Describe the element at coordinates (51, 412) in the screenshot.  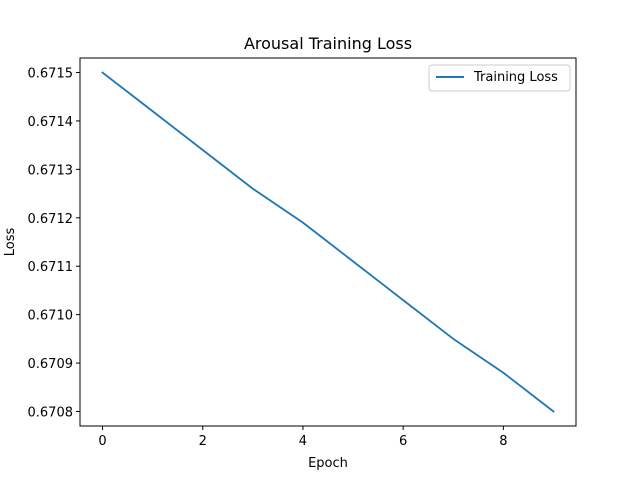
I see `y-tick-label: 0.6708` at that location.